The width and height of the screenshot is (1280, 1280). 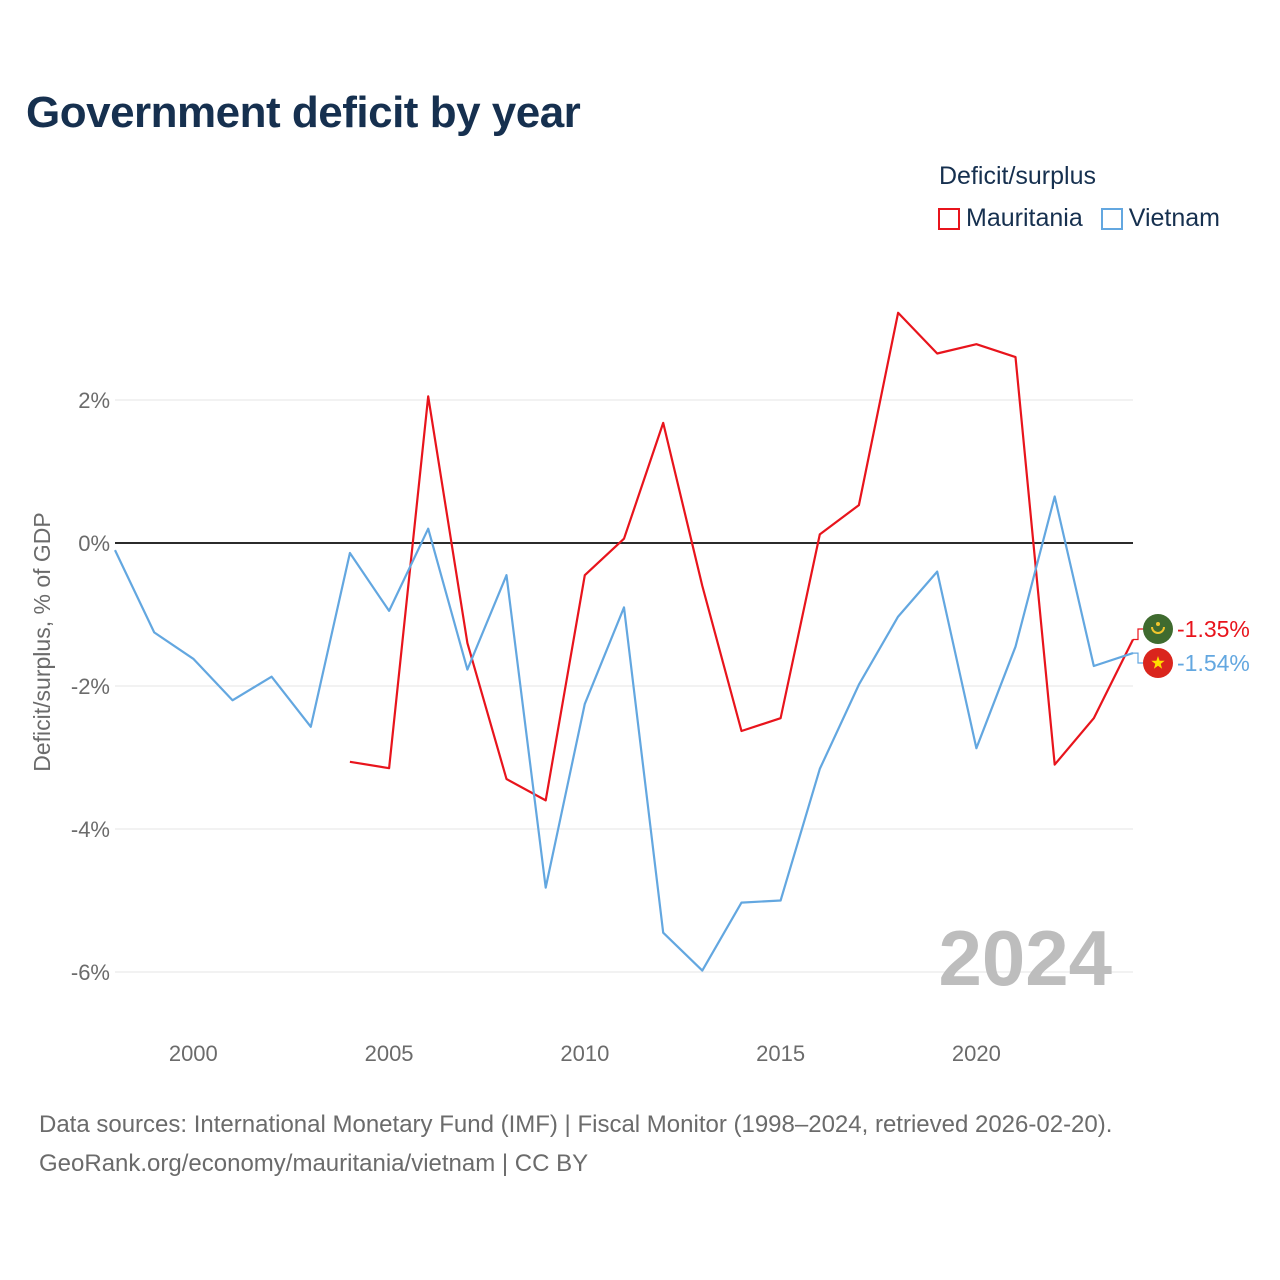 I want to click on legend-swatch-mauritania, so click(x=949, y=218).